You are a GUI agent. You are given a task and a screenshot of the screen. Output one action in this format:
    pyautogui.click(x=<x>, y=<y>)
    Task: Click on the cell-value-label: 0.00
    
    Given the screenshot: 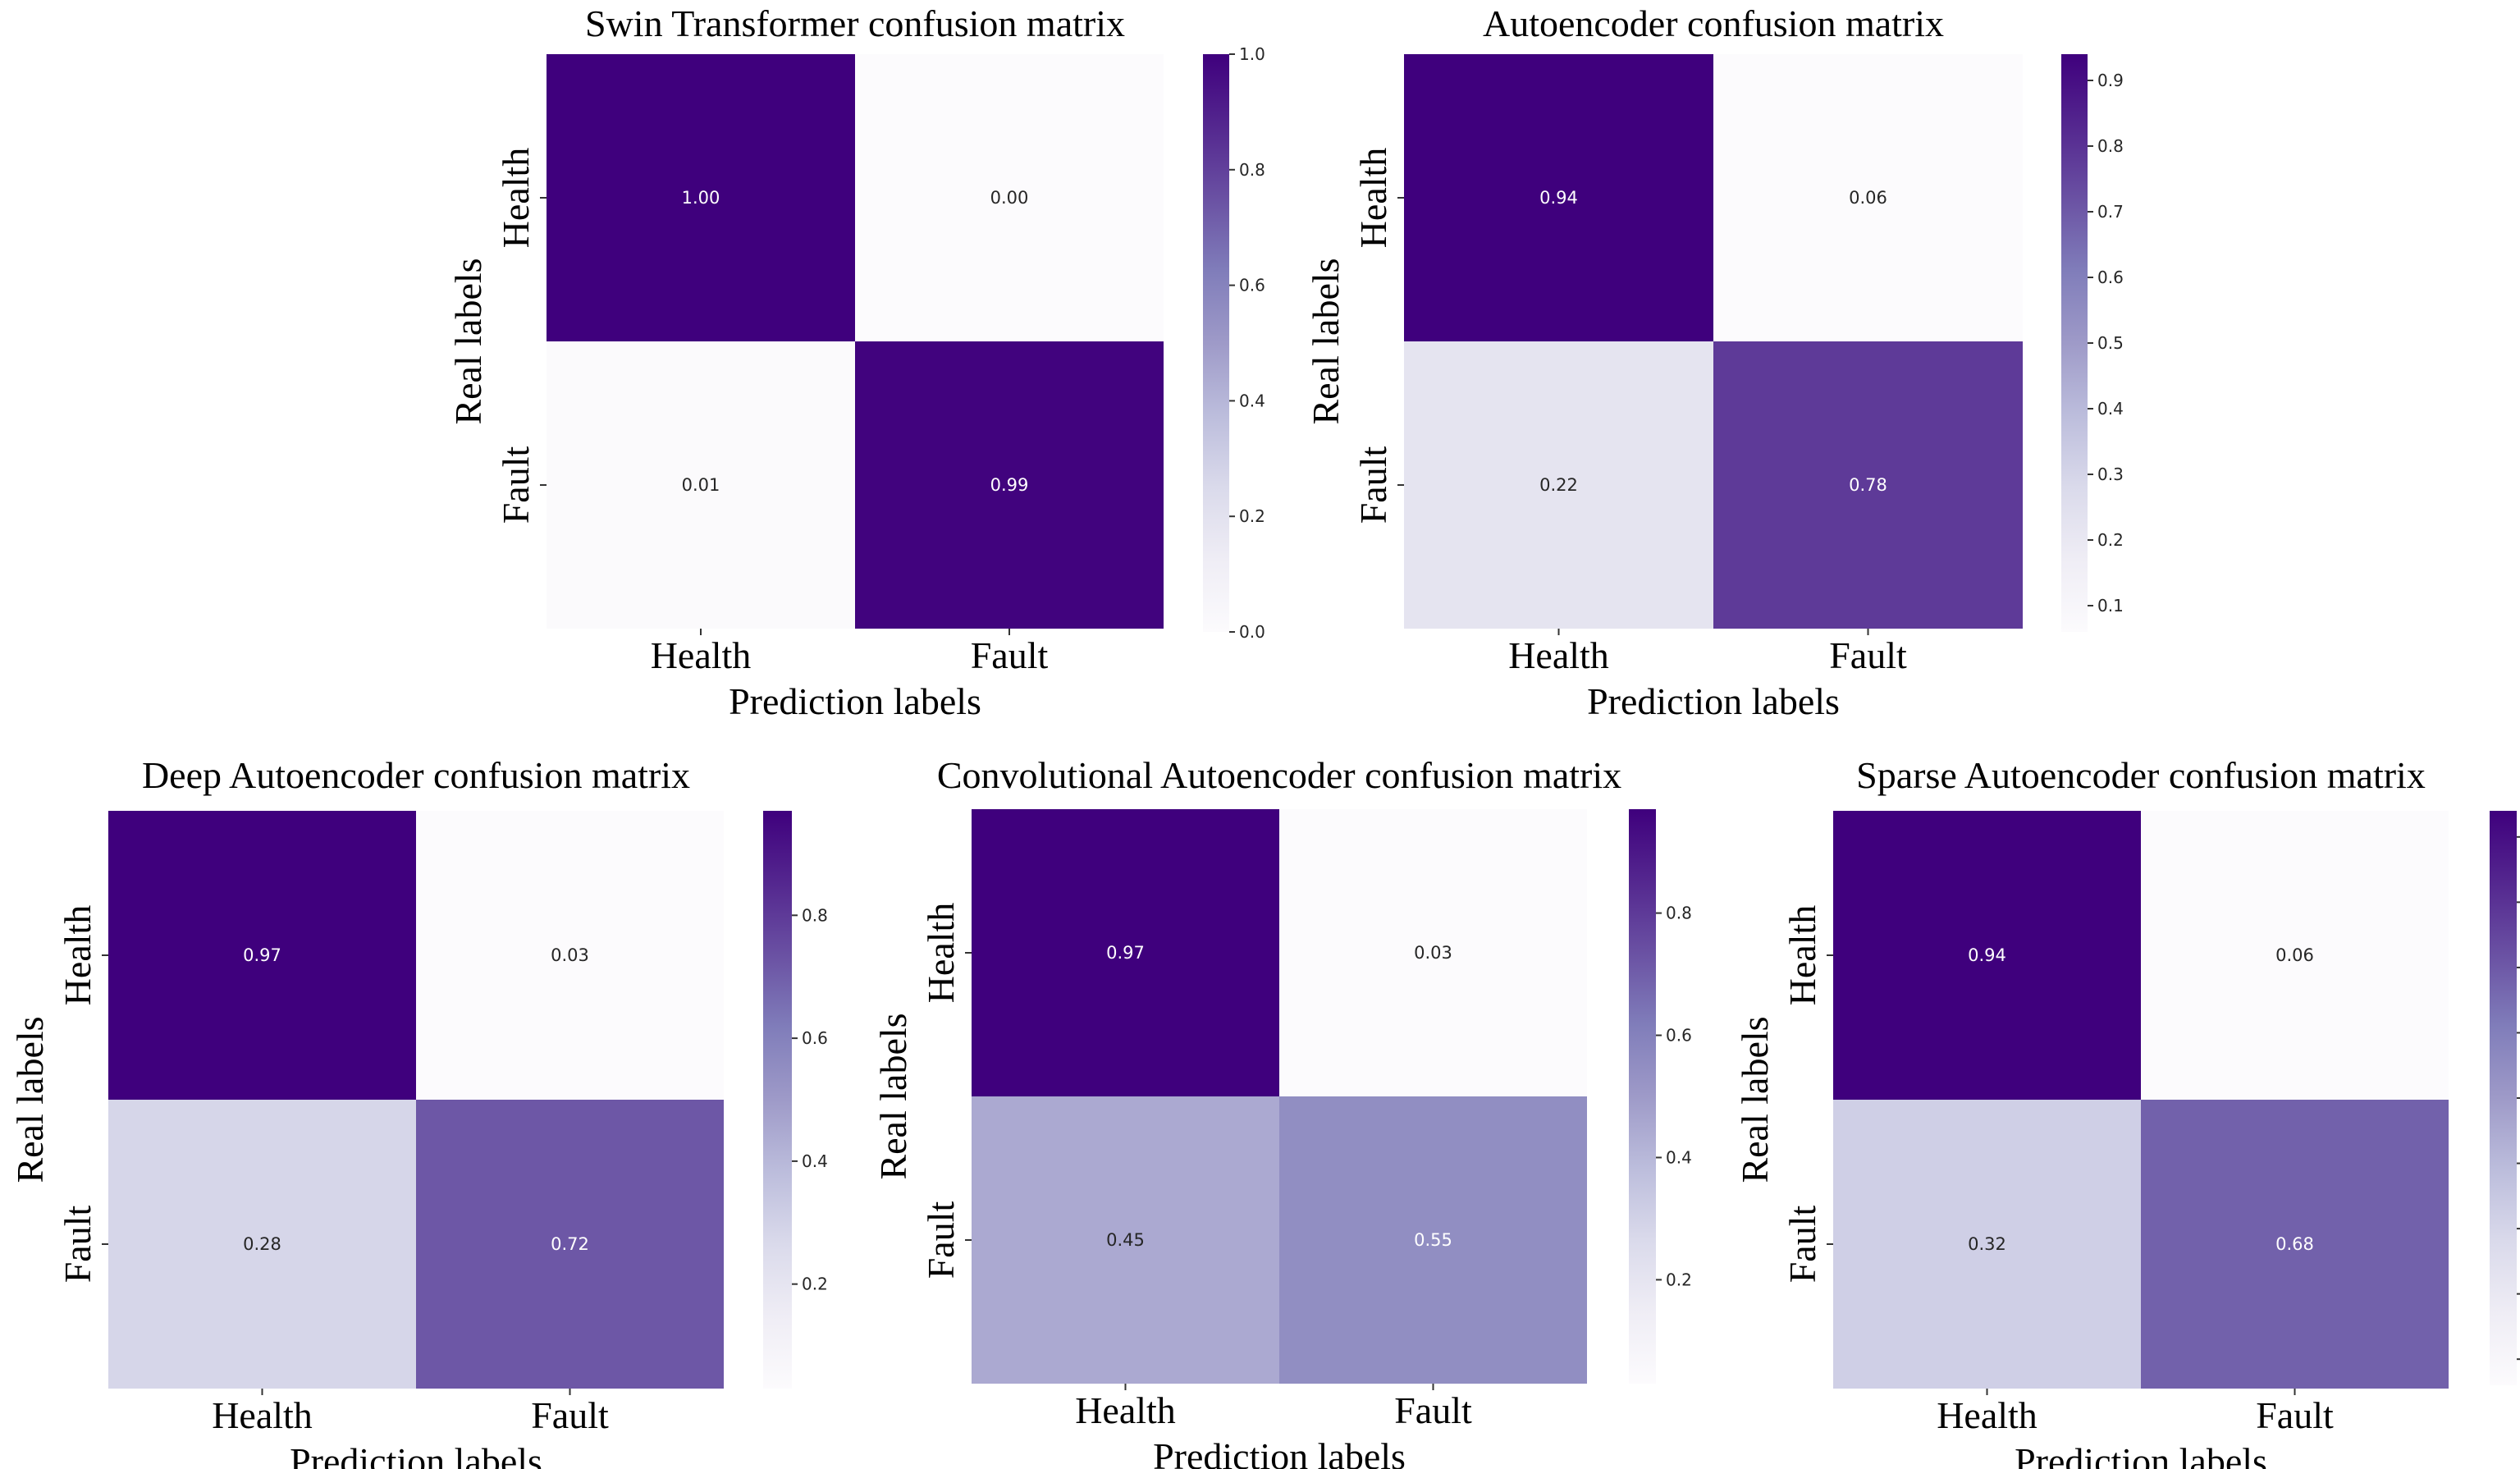 What is the action you would take?
    pyautogui.click(x=1009, y=198)
    